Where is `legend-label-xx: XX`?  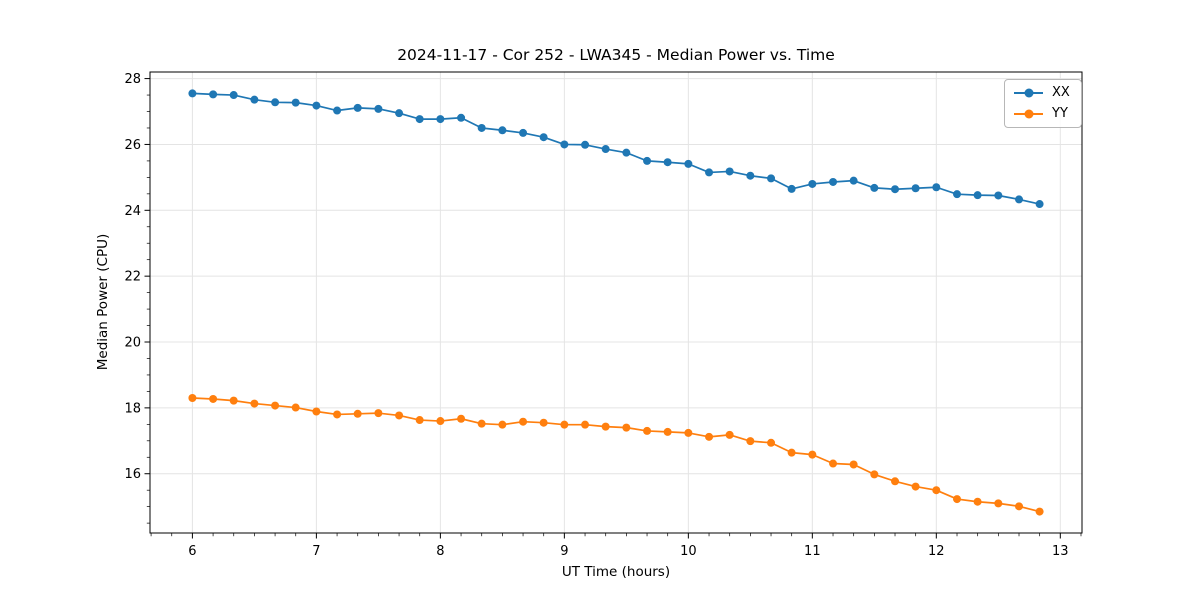 legend-label-xx: XX is located at coordinates (1061, 92).